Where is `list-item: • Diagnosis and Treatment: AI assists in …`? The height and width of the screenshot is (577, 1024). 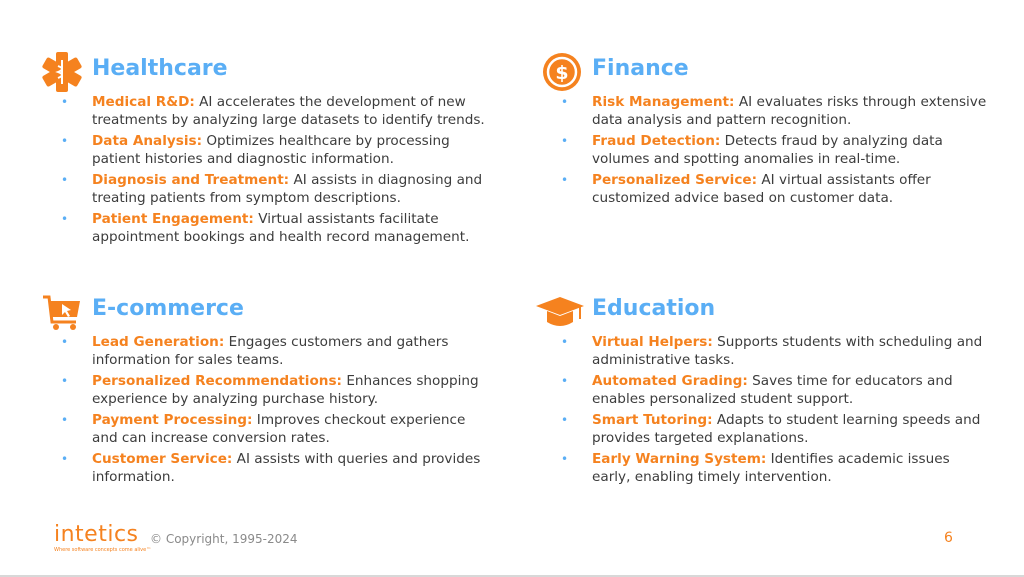
list-item: • Diagnosis and Treatment: AI assists in … is located at coordinates (267, 189).